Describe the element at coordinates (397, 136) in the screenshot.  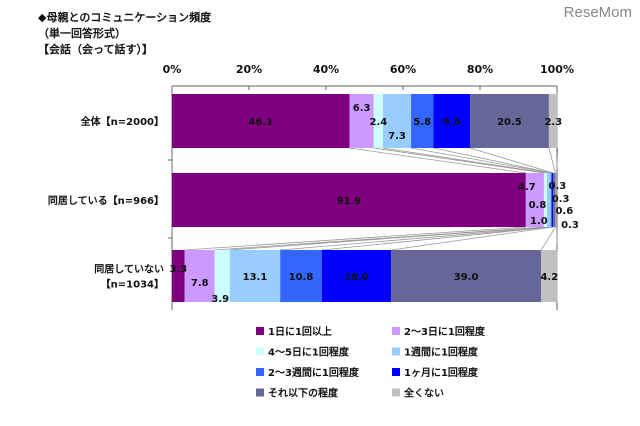
I see `data-label: 7.3` at that location.